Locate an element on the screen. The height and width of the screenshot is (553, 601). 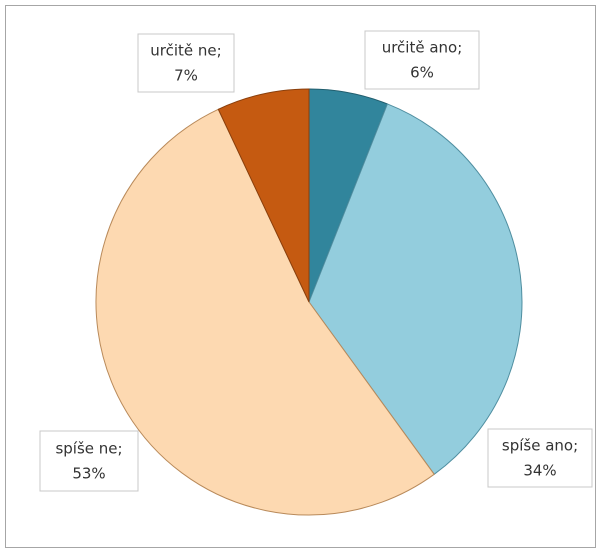
data-label-value: 53% is located at coordinates (88, 474).